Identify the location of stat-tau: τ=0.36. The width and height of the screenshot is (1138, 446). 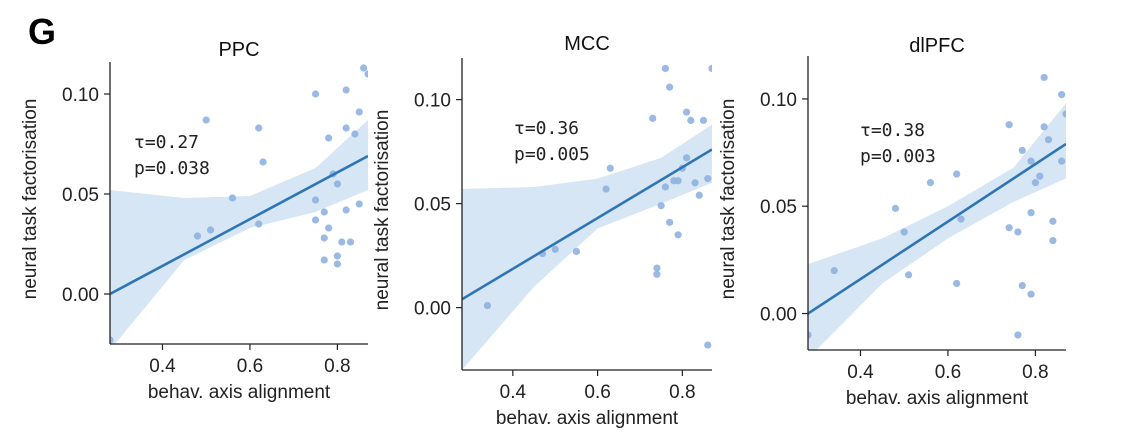
(546, 128).